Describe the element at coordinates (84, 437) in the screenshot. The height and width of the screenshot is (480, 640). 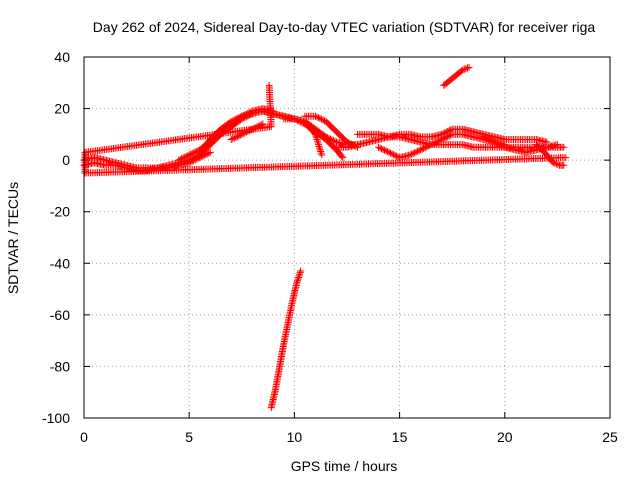
I see `x-tick-label: 0` at that location.